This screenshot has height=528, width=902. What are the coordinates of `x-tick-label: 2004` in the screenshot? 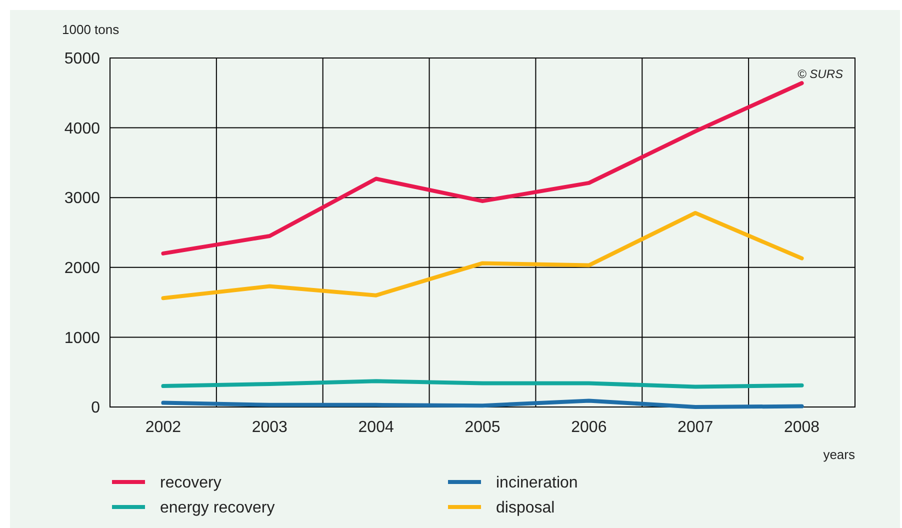 It's located at (376, 427).